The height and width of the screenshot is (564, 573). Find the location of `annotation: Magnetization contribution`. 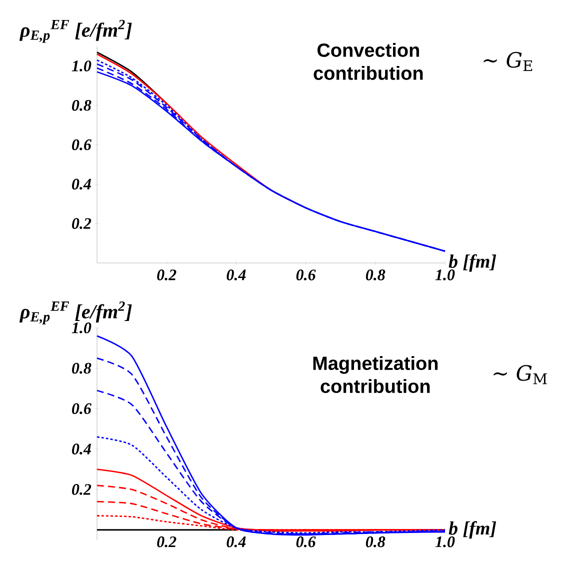

annotation: Magnetization contribution is located at coordinates (375, 375).